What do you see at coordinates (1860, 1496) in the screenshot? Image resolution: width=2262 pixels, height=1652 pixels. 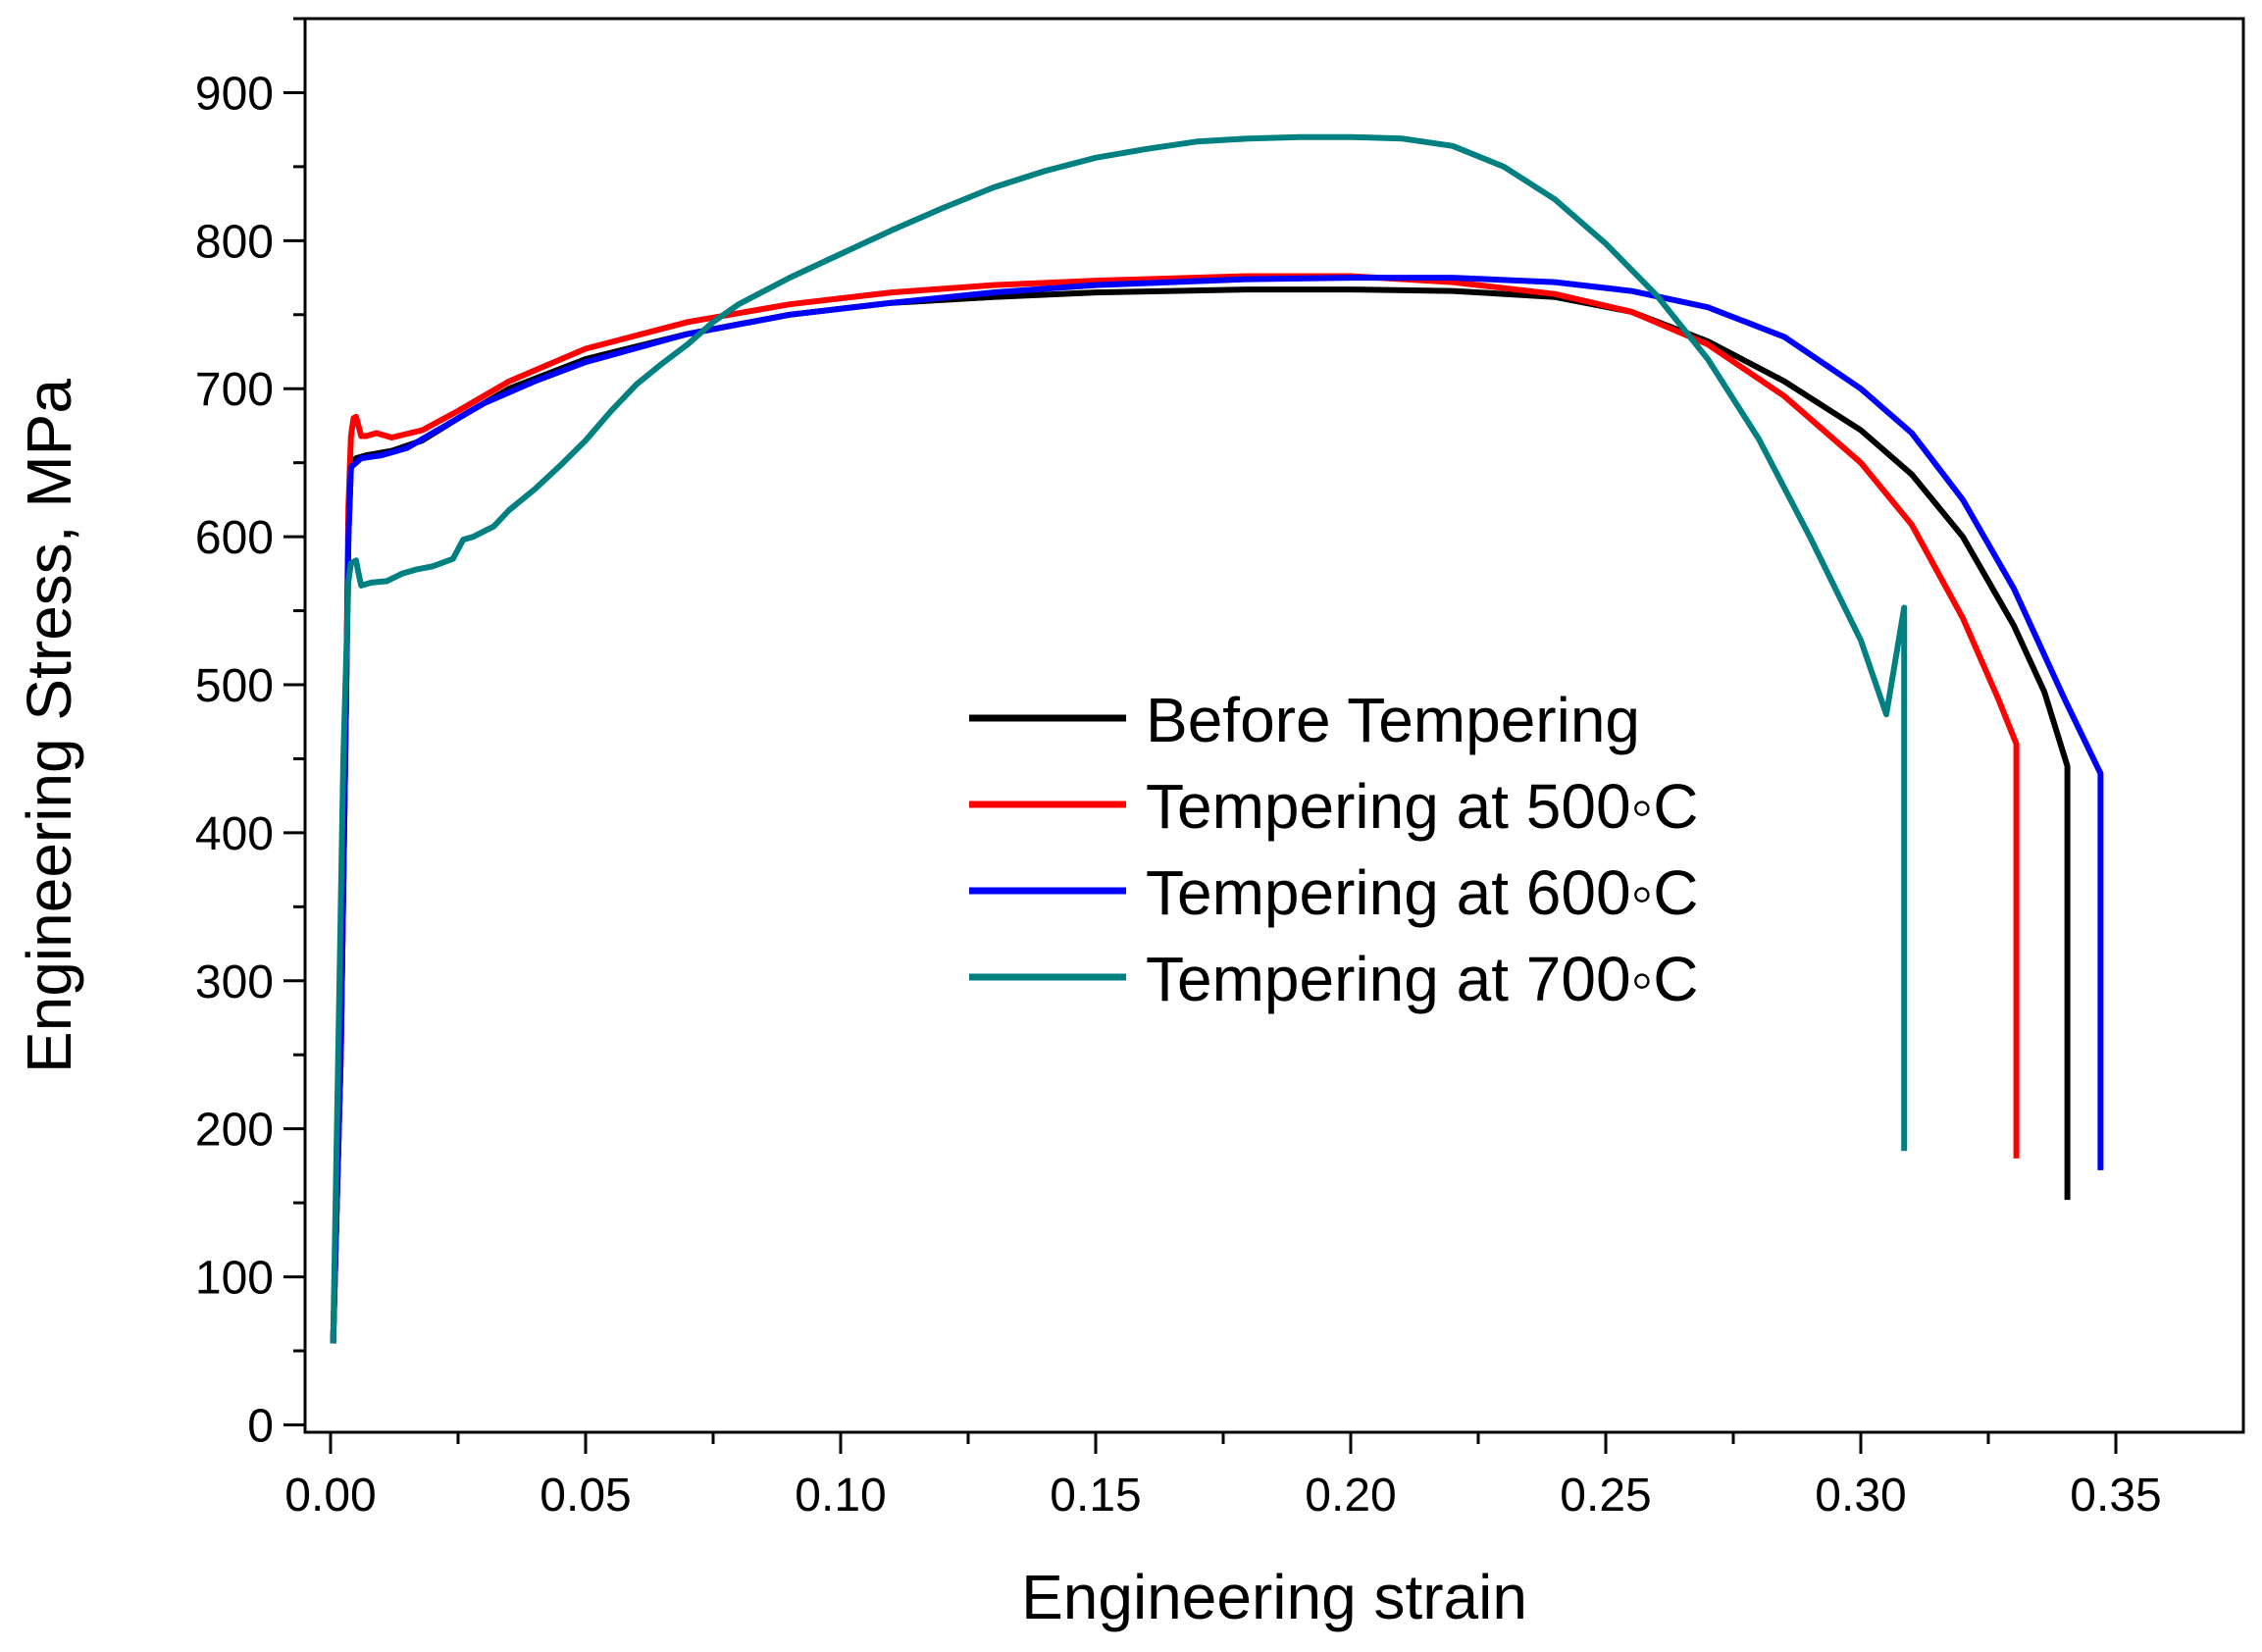 I see `x-tick-label: 0.30` at bounding box center [1860, 1496].